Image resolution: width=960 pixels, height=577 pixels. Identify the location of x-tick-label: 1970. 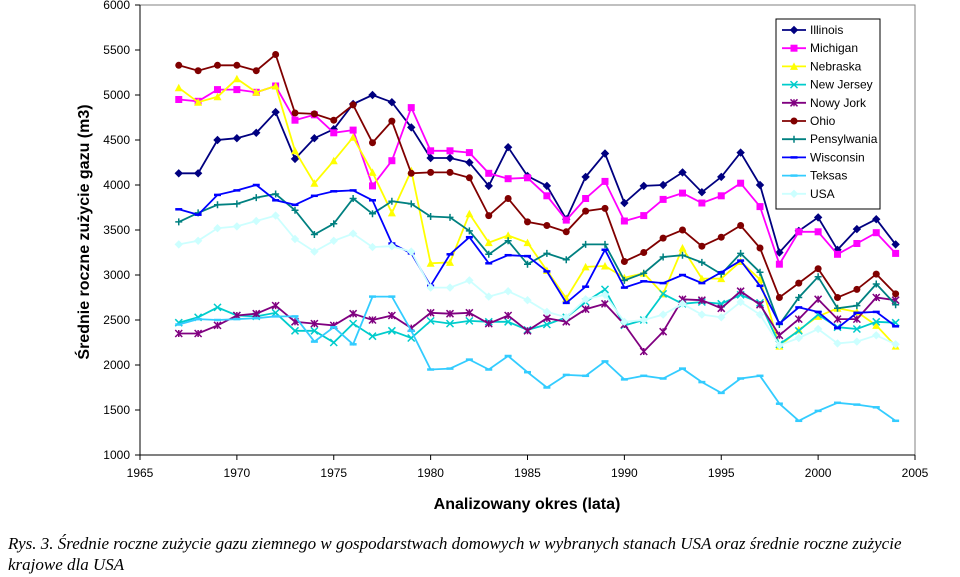
(237, 473).